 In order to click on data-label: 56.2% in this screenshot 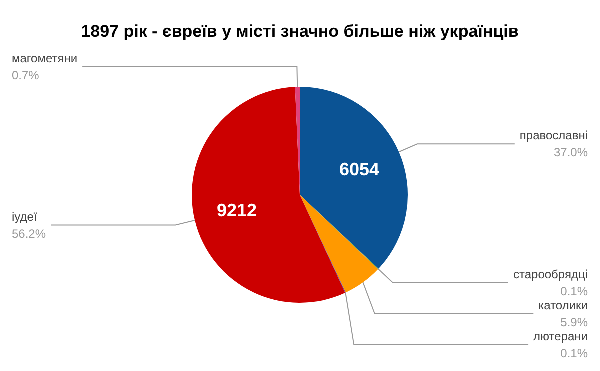, I will do `click(29, 233)`.